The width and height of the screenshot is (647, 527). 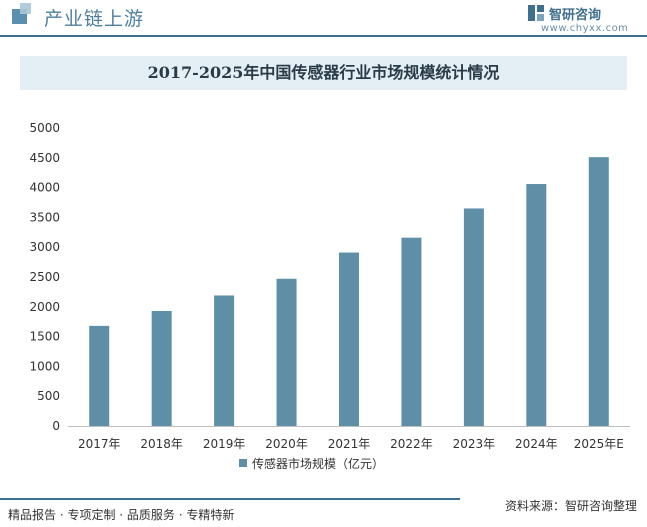 I want to click on y-tick-label: 3500, so click(x=44, y=217).